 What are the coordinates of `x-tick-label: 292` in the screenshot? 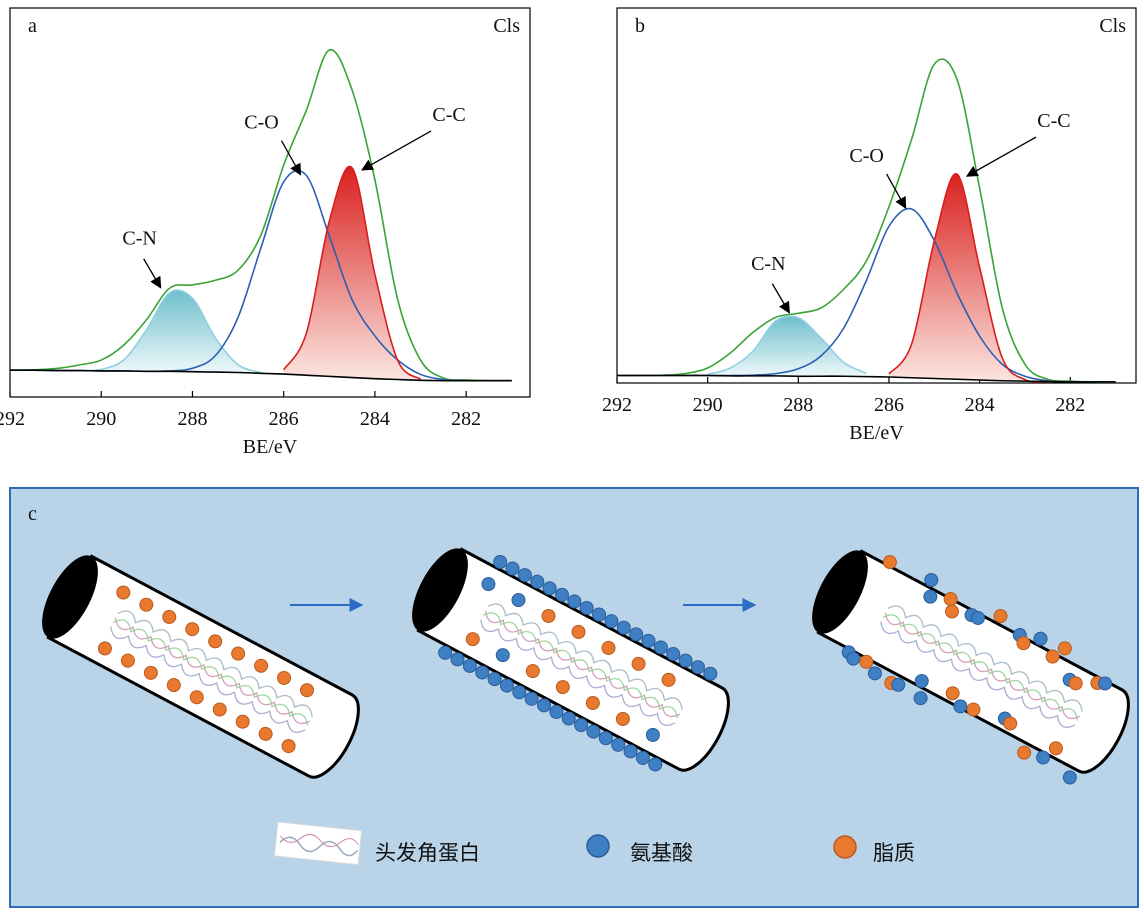 It's located at (617, 405).